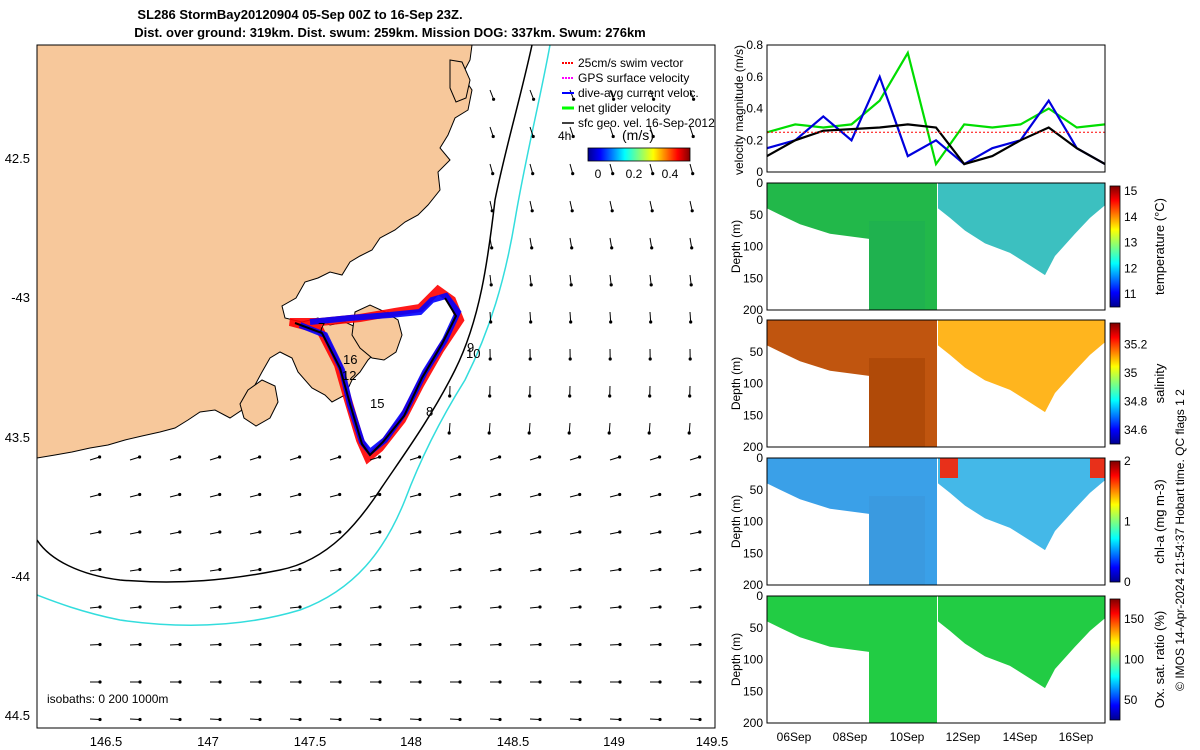 This screenshot has width=1200, height=750. Describe the element at coordinates (638, 135) in the screenshot. I see `colorbar-unit: (m/s)` at that location.